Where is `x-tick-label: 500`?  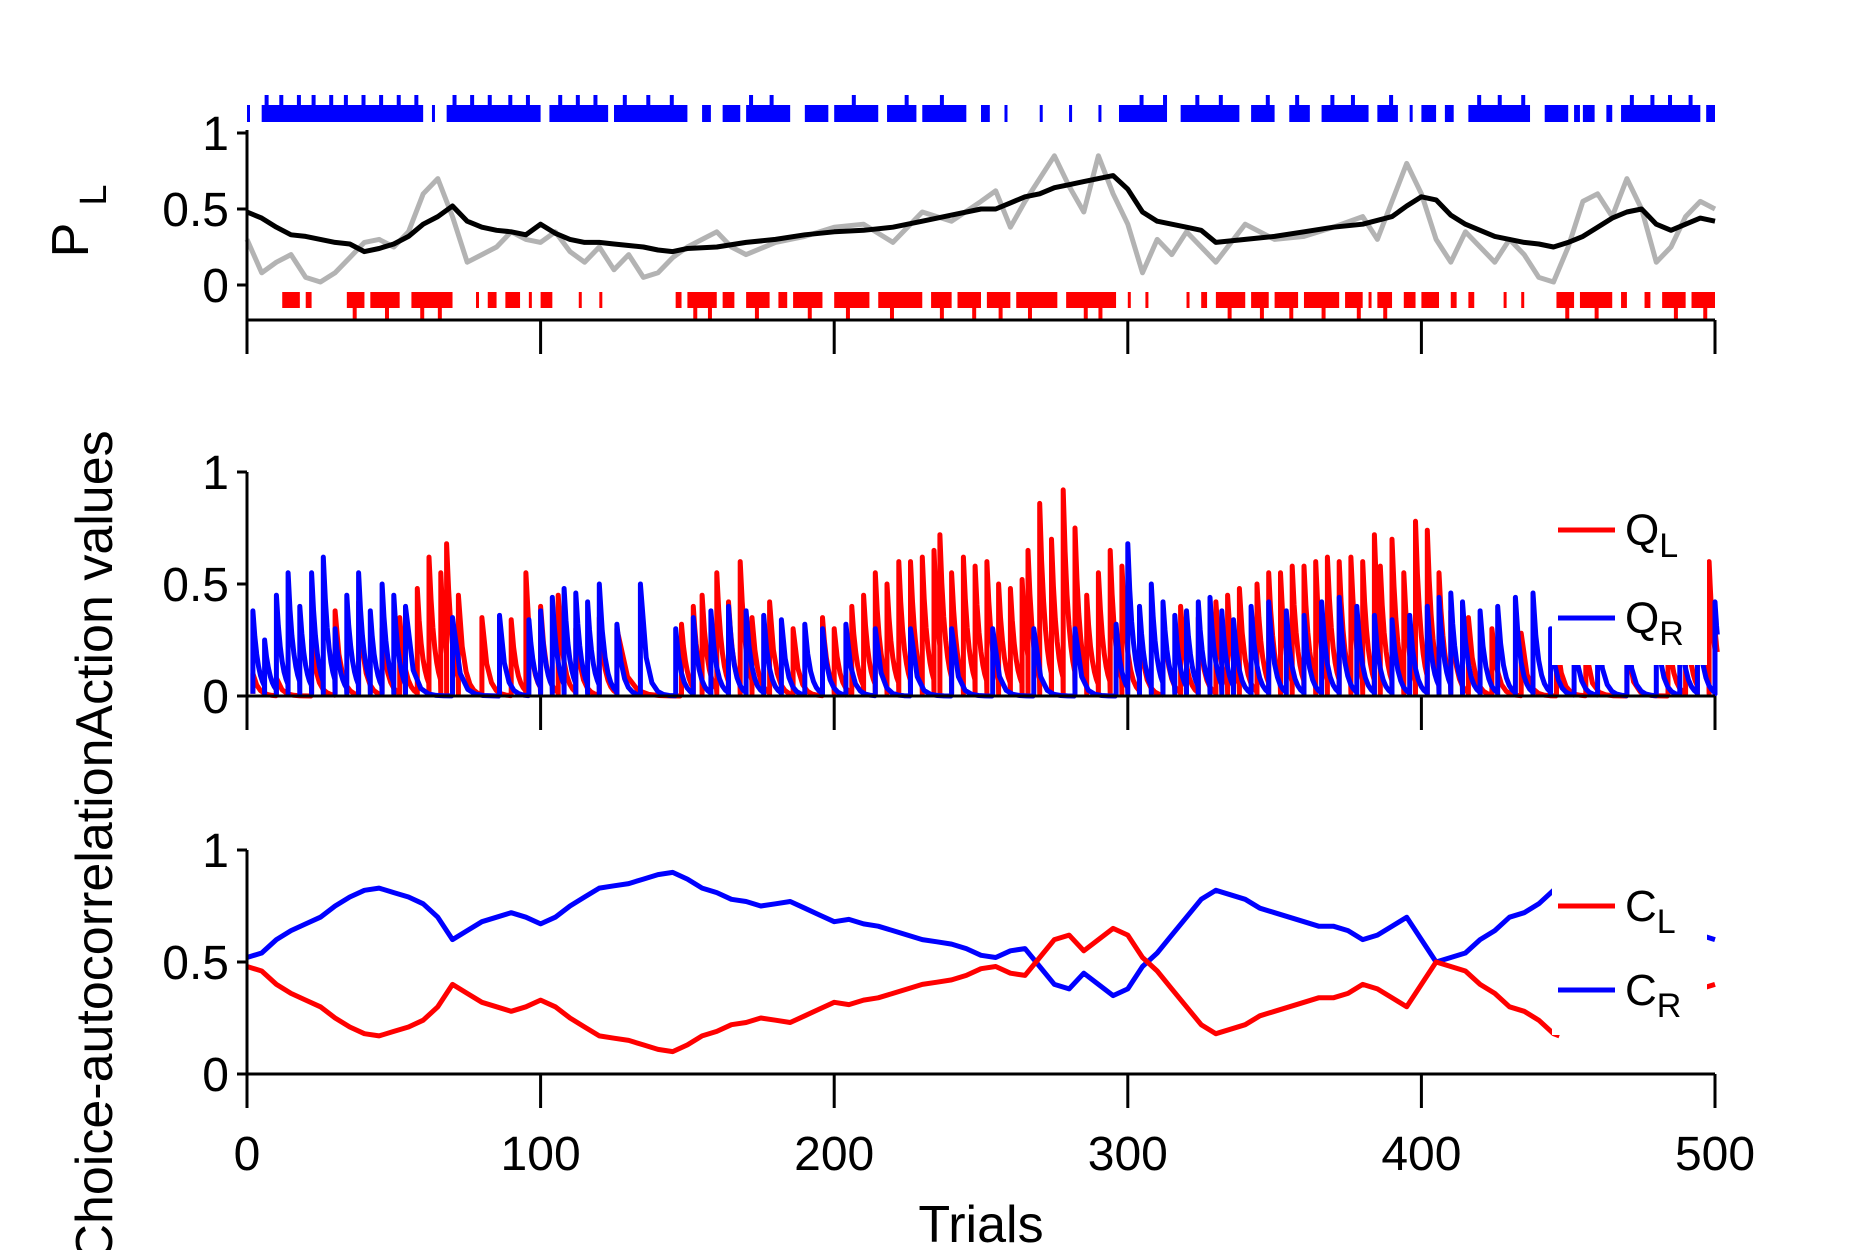
x-tick-label: 500 is located at coordinates (1715, 1154).